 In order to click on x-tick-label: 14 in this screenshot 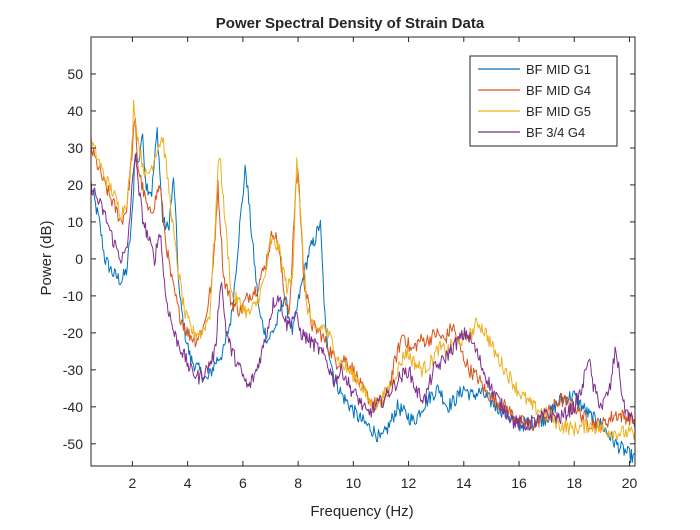, I will do `click(464, 483)`.